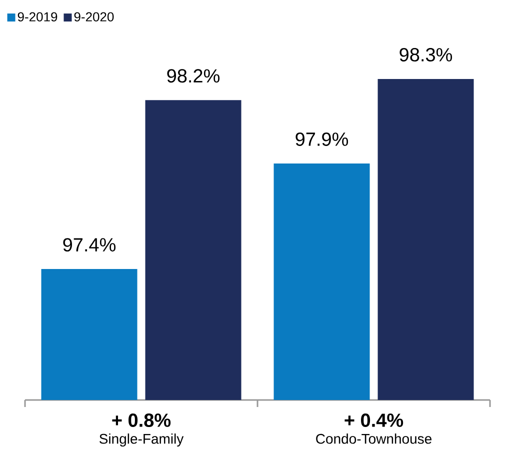 Image resolution: width=505 pixels, height=469 pixels. What do you see at coordinates (193, 76) in the screenshot?
I see `data-label: 98.2%` at bounding box center [193, 76].